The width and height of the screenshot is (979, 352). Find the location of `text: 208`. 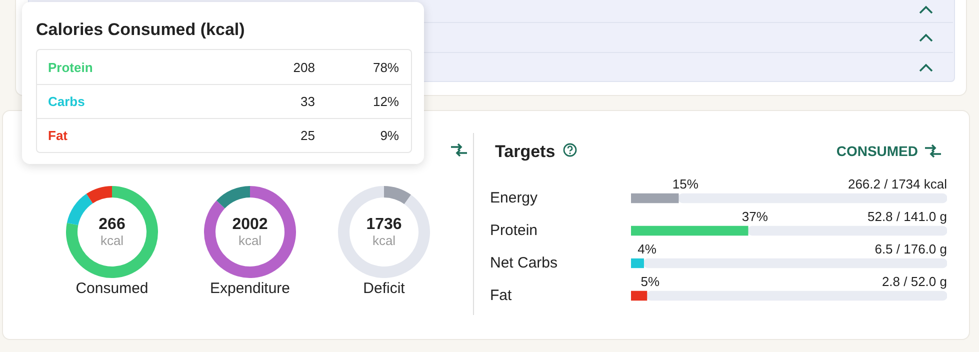

text: 208 is located at coordinates (303, 67).